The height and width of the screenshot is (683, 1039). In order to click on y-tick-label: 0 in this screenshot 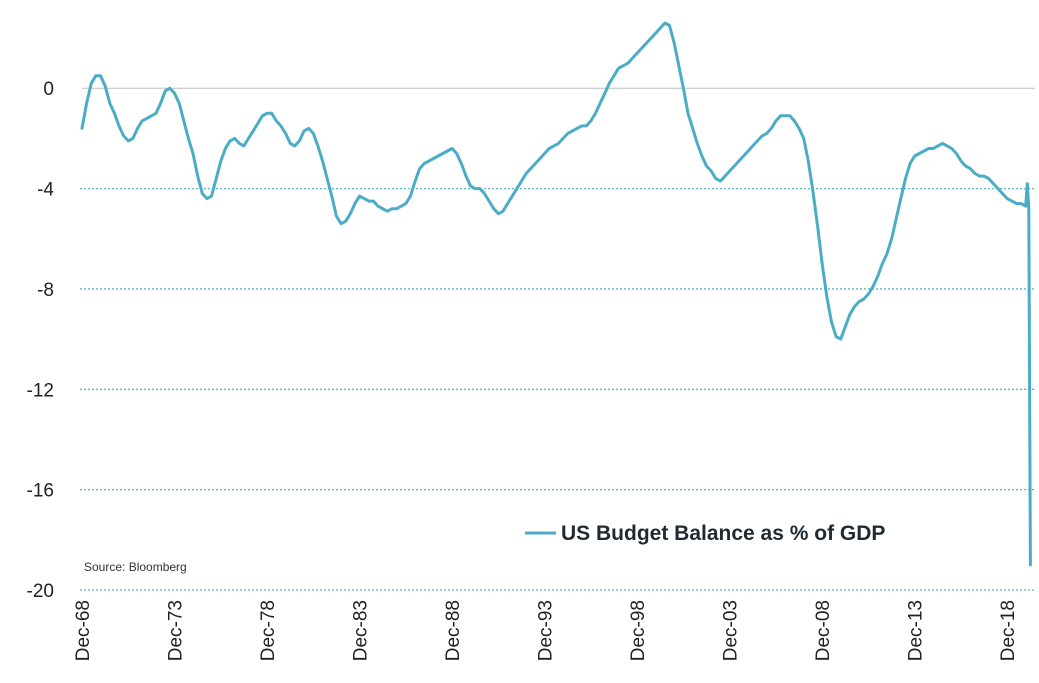, I will do `click(48, 89)`.